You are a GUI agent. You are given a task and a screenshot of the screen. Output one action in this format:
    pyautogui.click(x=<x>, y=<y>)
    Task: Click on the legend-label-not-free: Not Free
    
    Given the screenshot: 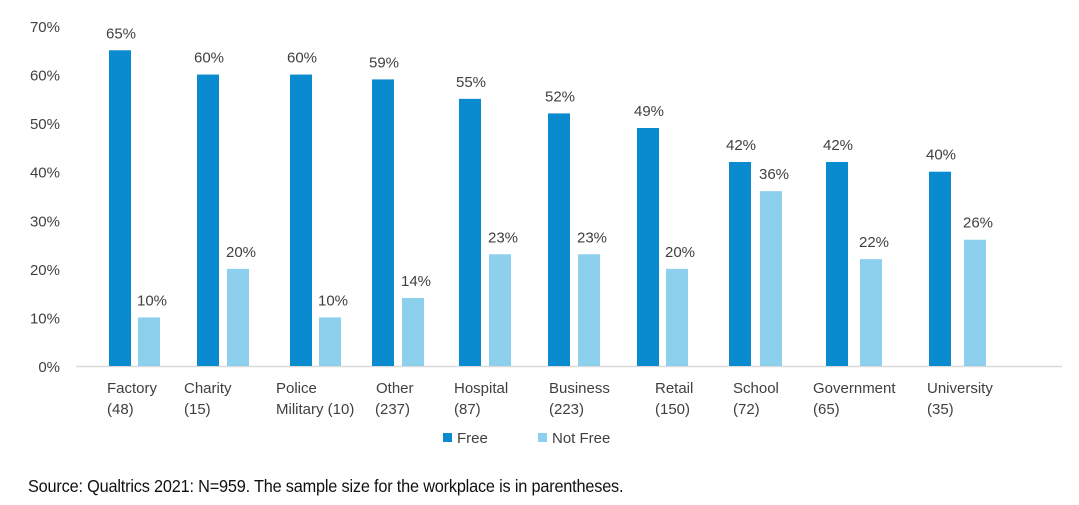 What is the action you would take?
    pyautogui.click(x=581, y=438)
    